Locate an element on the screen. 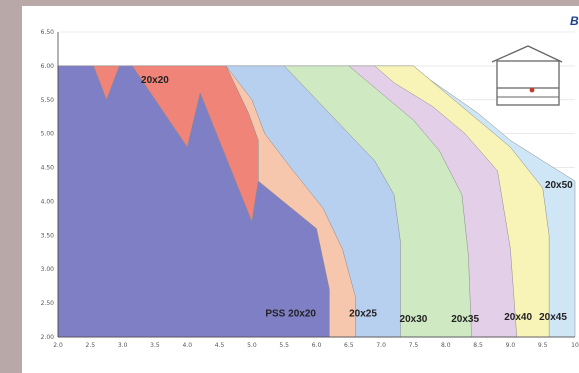 This screenshot has width=579, height=373. x-tick-label-12: 8.0 is located at coordinates (446, 345).